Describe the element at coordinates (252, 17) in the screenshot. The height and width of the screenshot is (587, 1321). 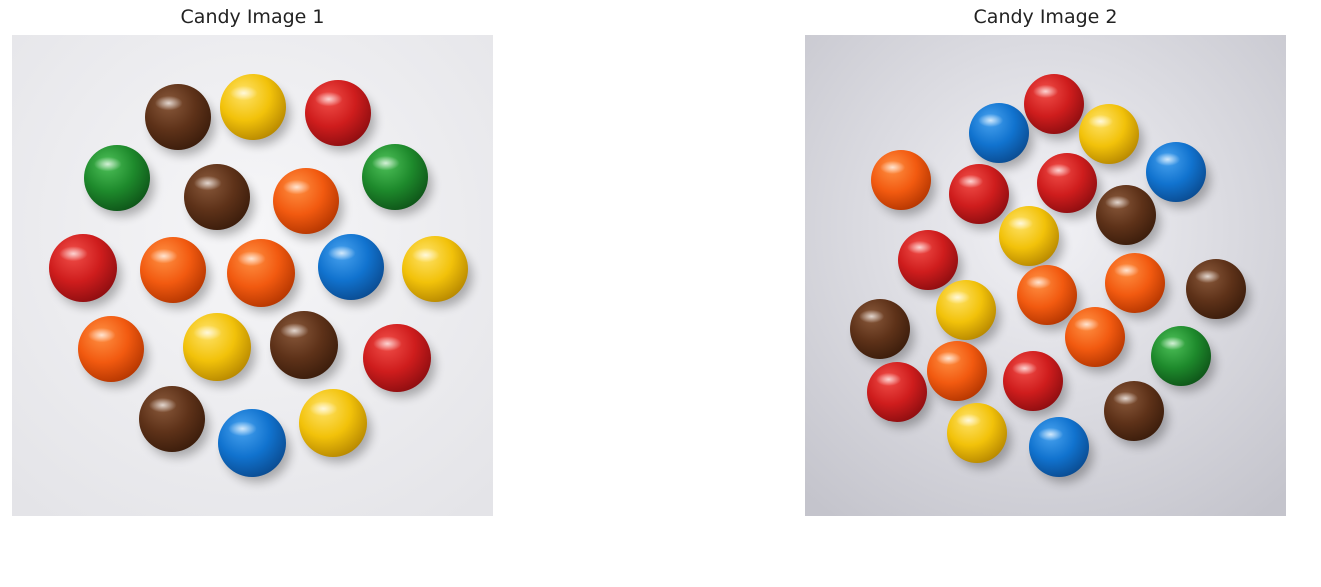
I see `panel-title-1: Candy Image 1` at that location.